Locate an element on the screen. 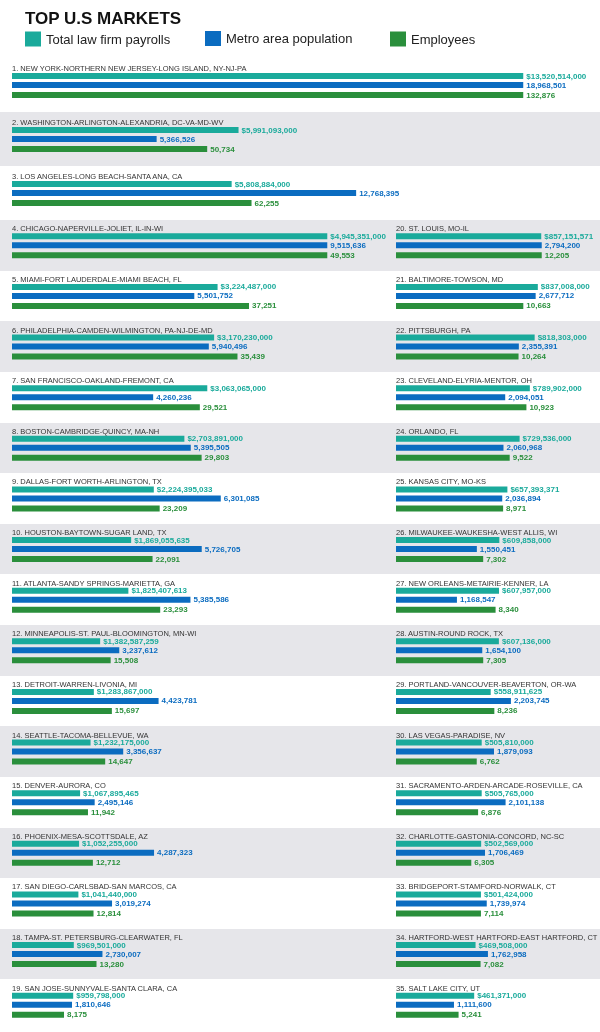  data-label: $857,151,571 is located at coordinates (569, 236).